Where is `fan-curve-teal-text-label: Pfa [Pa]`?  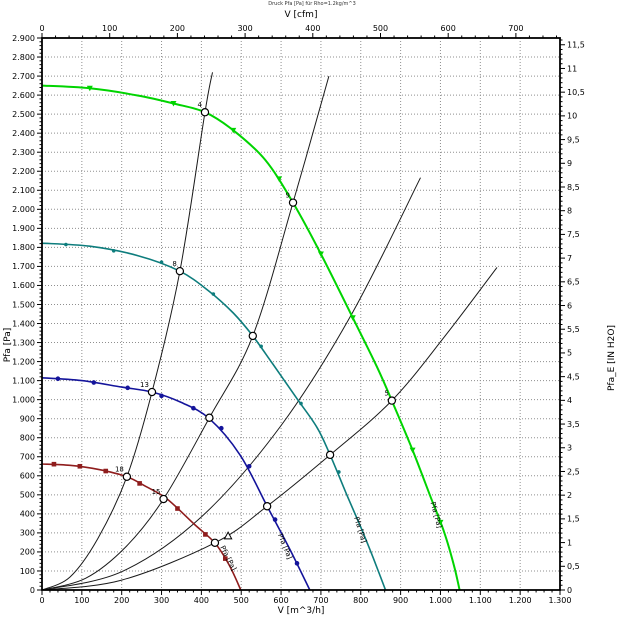
fan-curve-teal-text-label: Pfa [Pa] is located at coordinates (360, 530).